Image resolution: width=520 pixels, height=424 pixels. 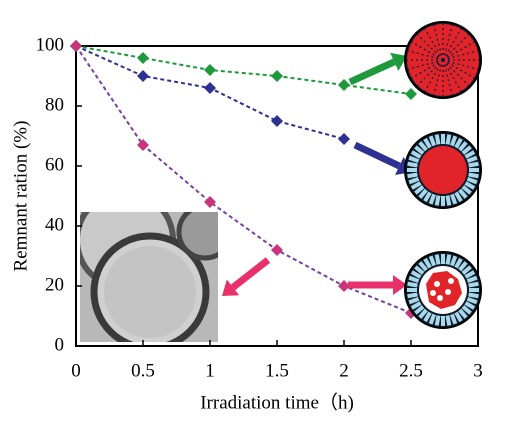 What do you see at coordinates (344, 370) in the screenshot?
I see `x-tick-label: 2` at bounding box center [344, 370].